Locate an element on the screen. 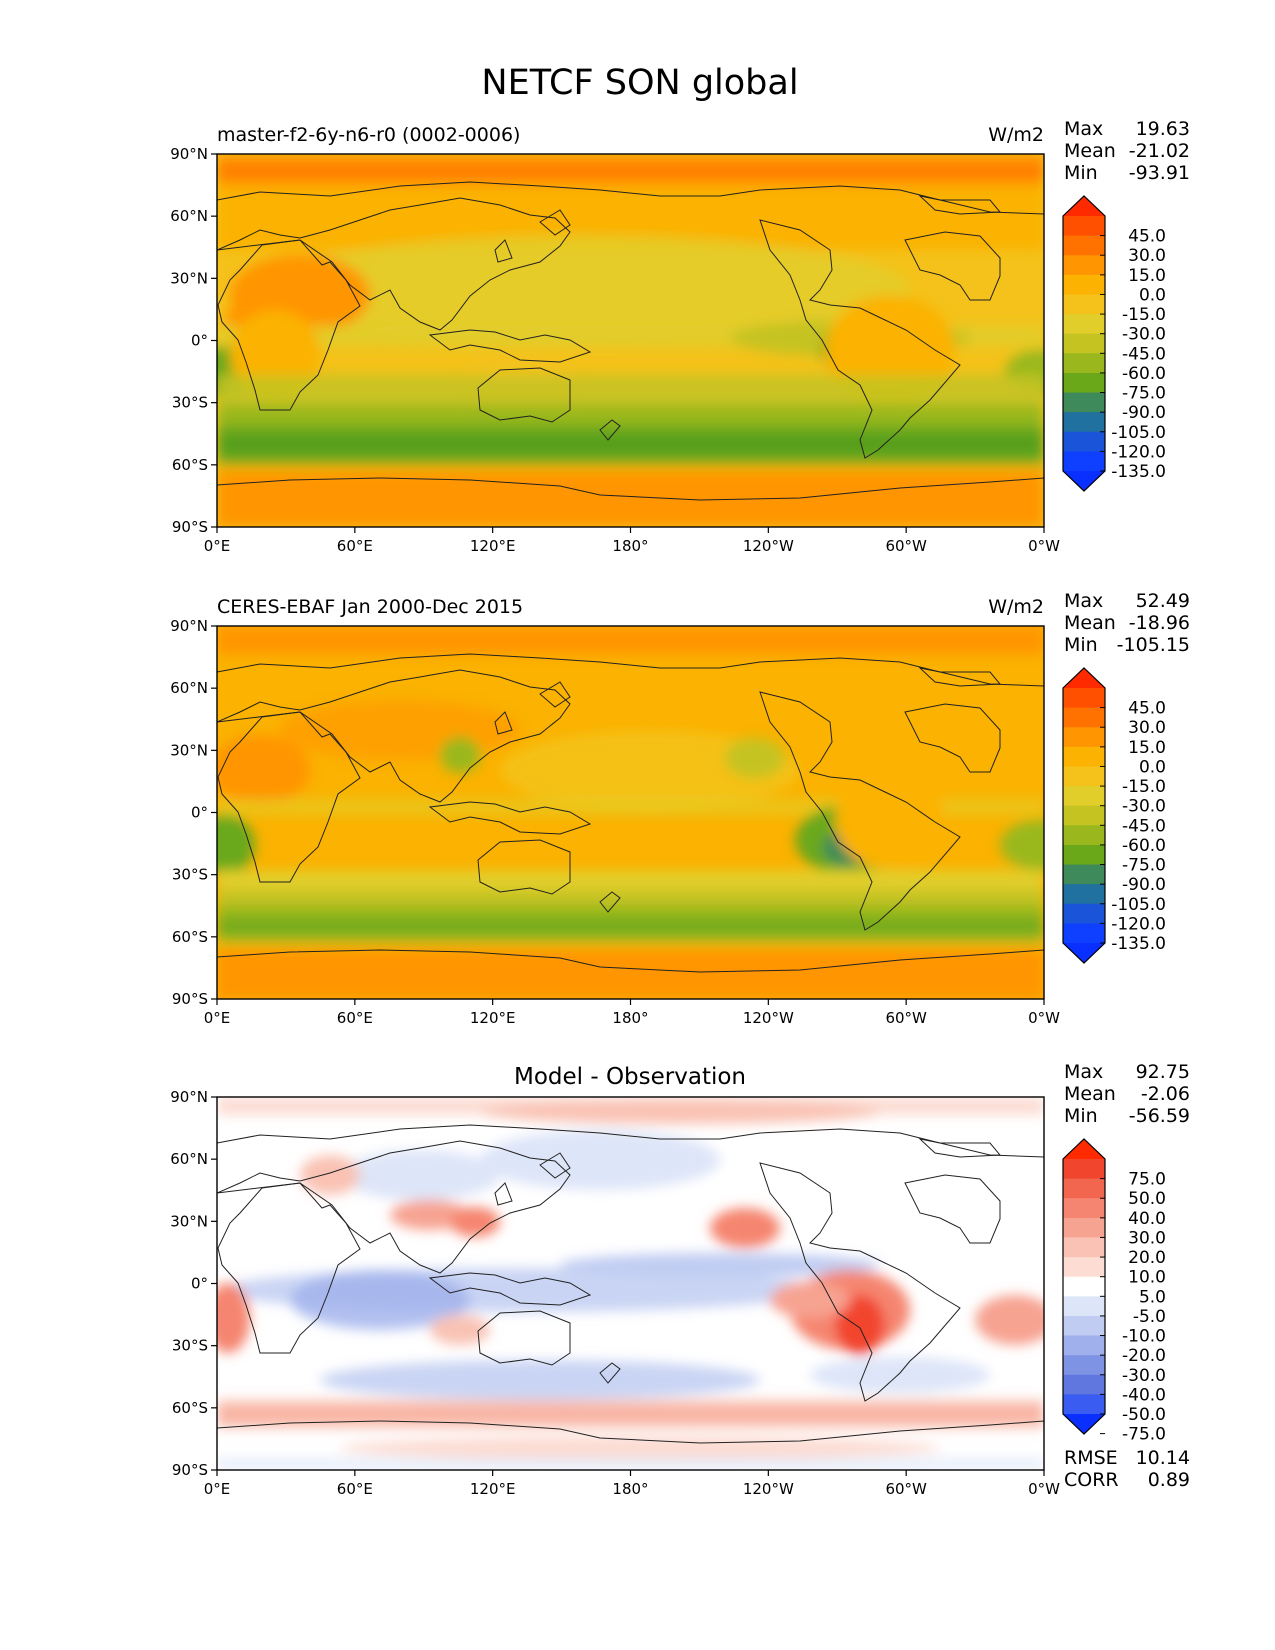 This screenshot has width=1275, height=1650. colorbar-label: -60.0 is located at coordinates (1144, 374).